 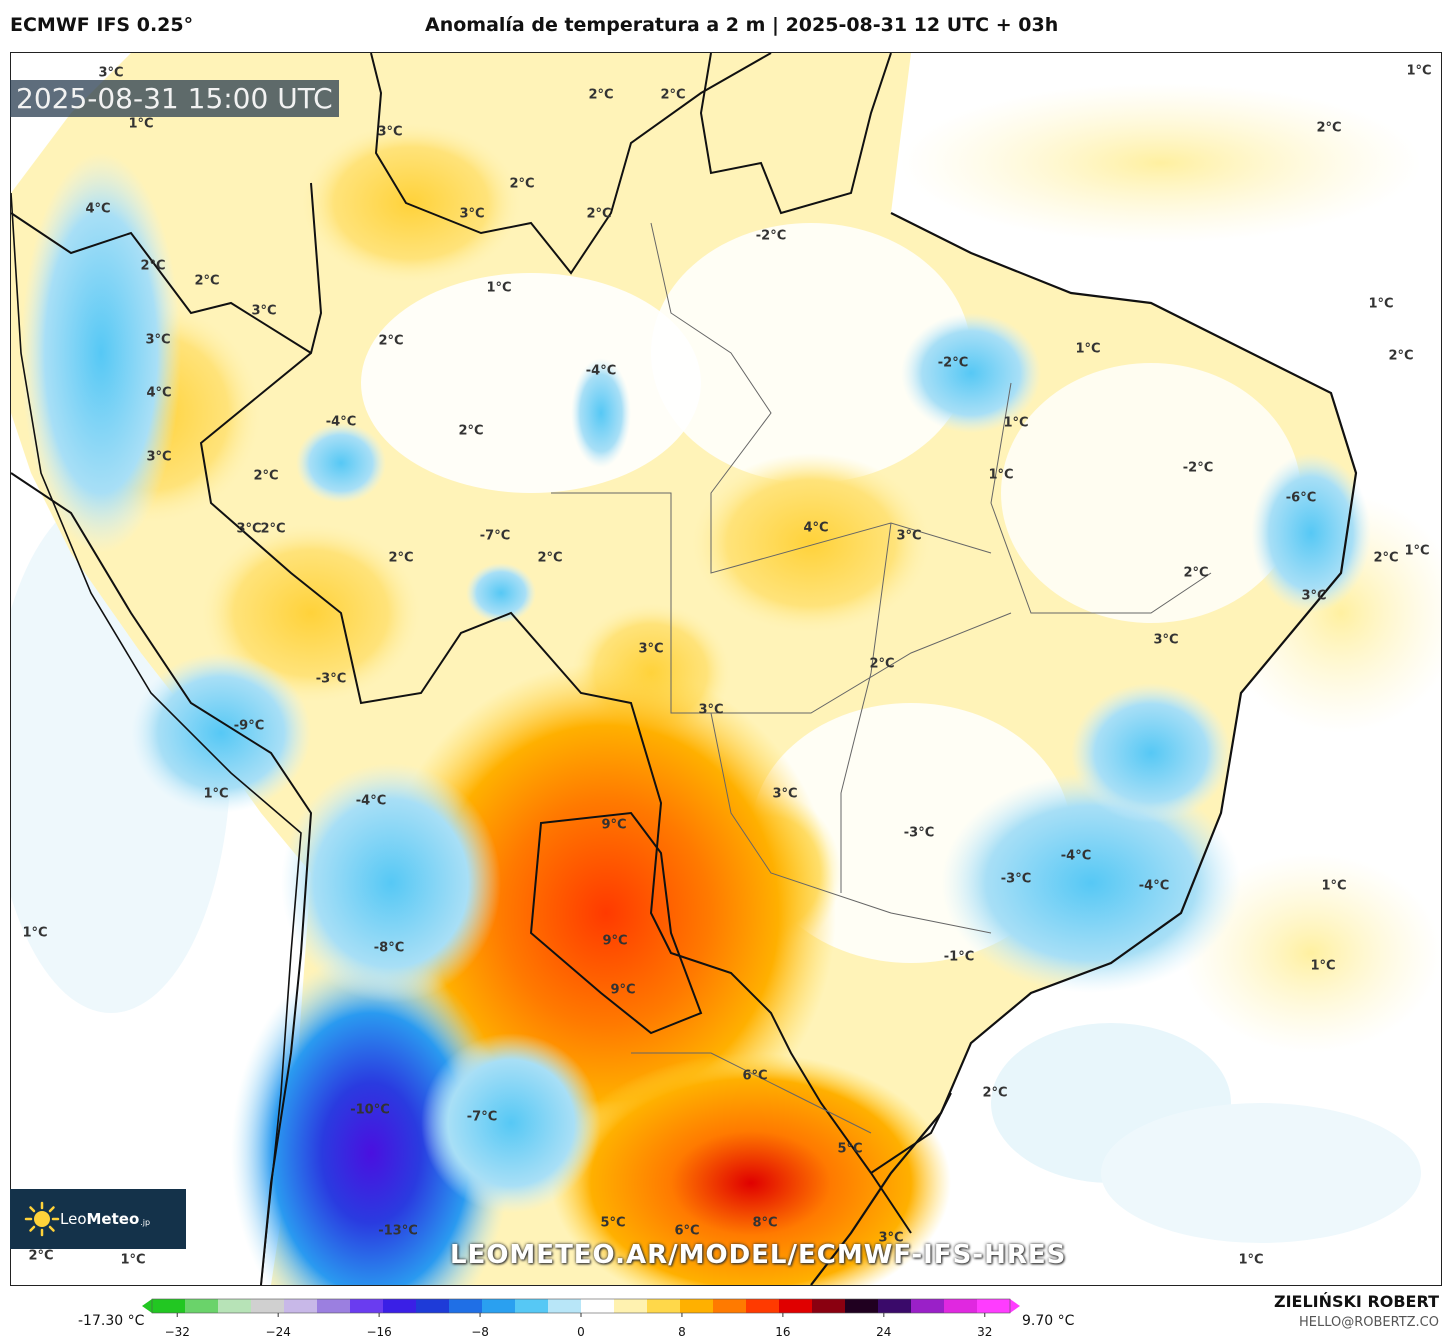 I want to click on colorbar-max-arrow, so click(x=1015, y=1306).